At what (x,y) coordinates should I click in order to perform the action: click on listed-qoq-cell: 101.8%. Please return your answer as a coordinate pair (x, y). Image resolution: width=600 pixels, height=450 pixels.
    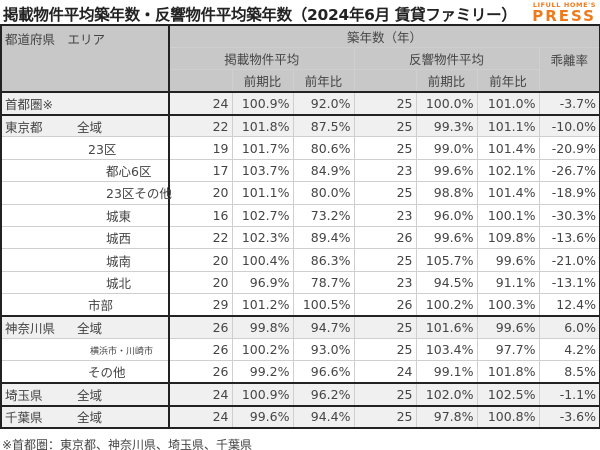
    Looking at the image, I should click on (262, 125).